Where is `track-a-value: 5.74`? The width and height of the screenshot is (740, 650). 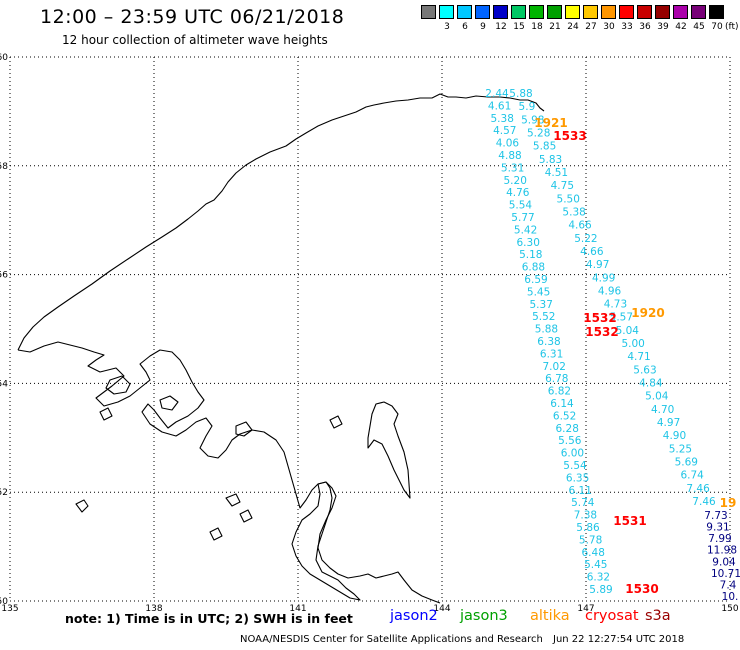 track-a-value: 5.74 is located at coordinates (583, 503).